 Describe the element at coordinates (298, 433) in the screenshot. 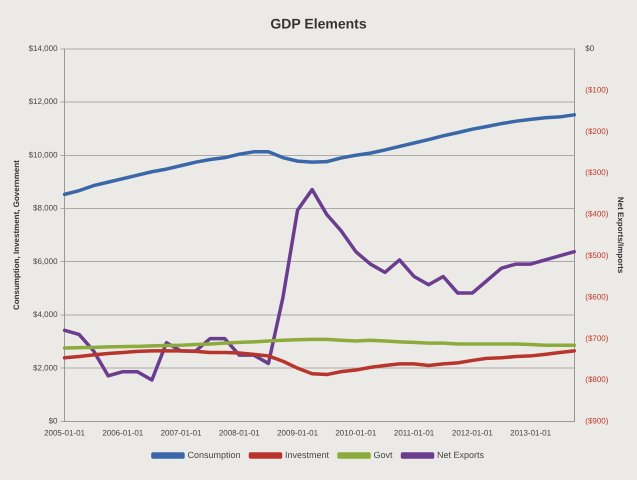

I see `x-tick-label: 2009-01-01` at that location.